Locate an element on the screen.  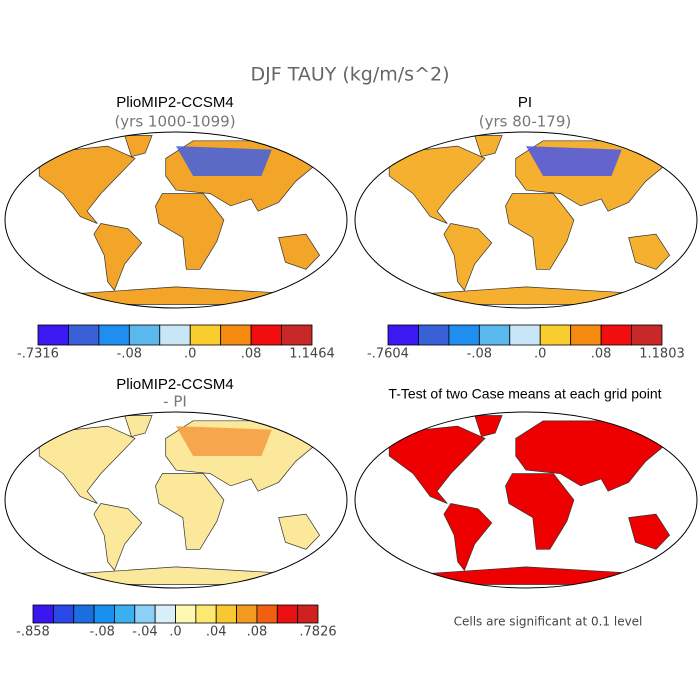
panel-subtitle: (yrs 1000-1099) is located at coordinates (174, 122).